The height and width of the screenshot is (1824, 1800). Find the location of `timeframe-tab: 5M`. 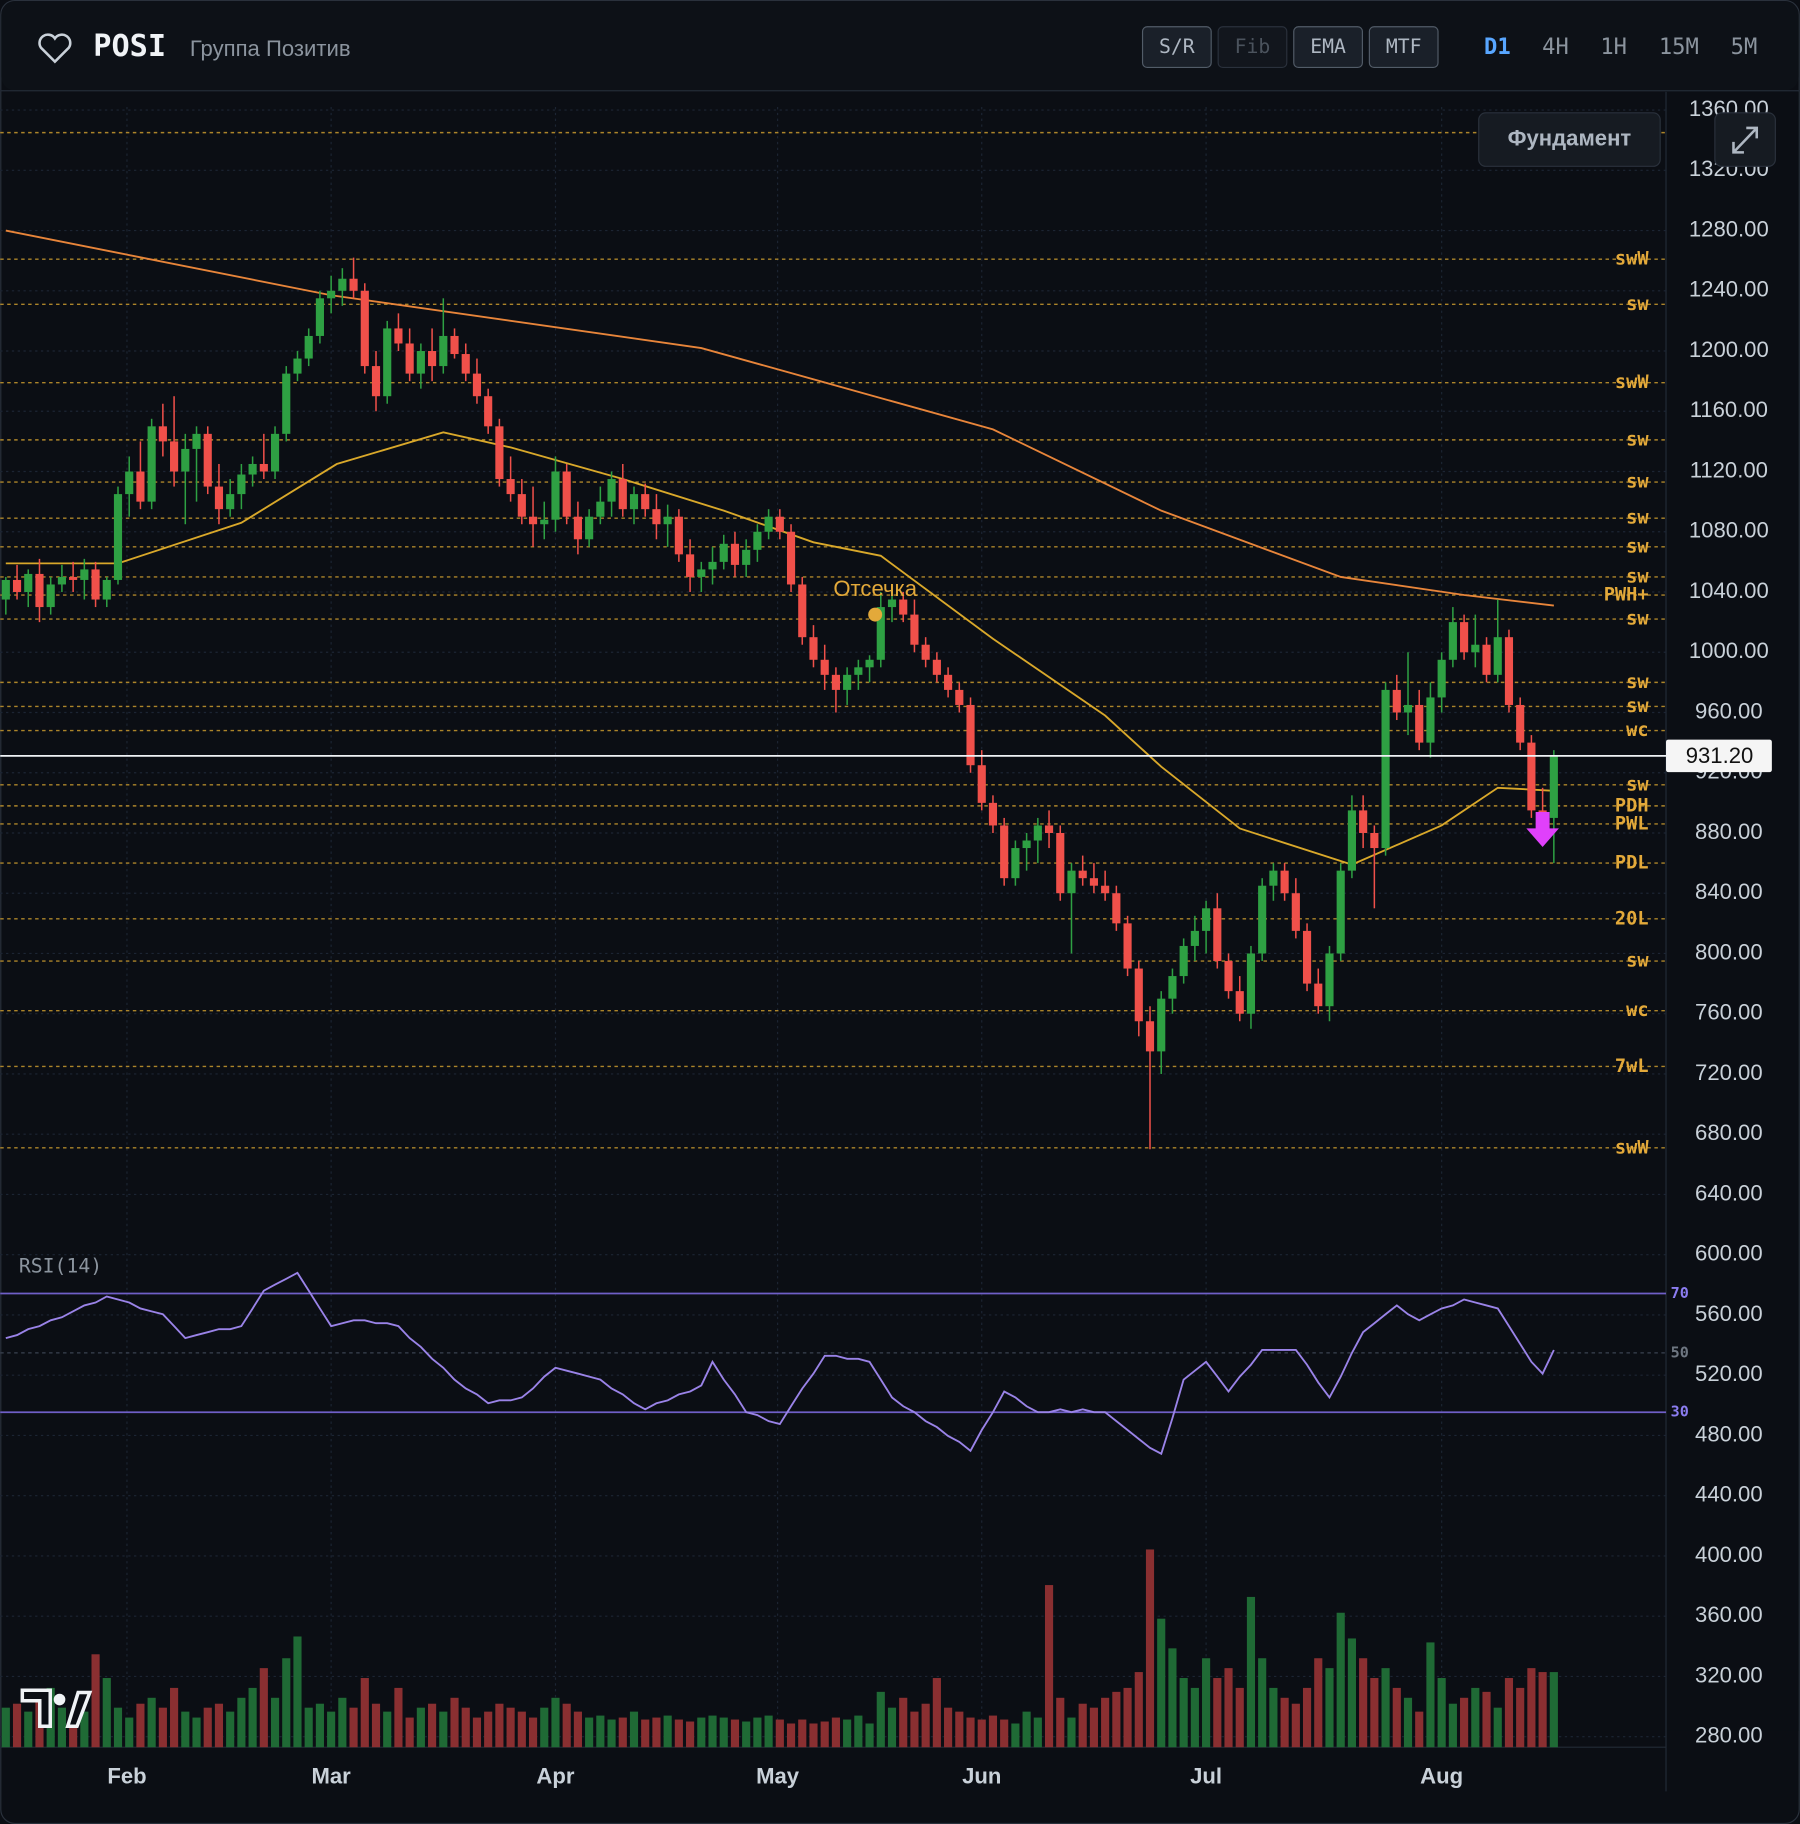

timeframe-tab: 5M is located at coordinates (1744, 47).